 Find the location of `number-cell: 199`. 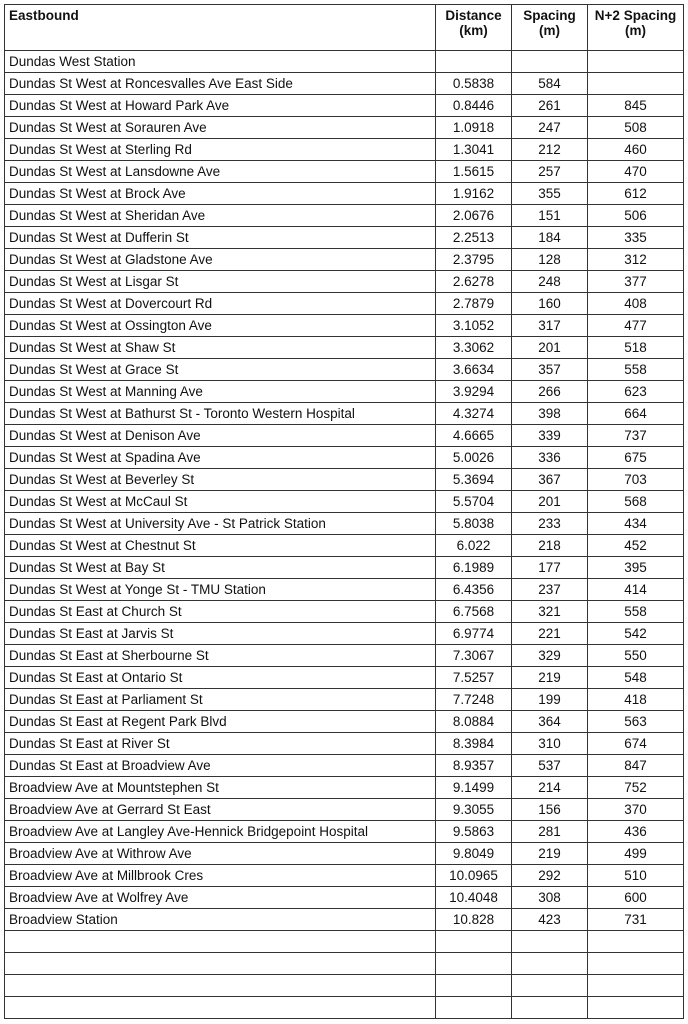

number-cell: 199 is located at coordinates (549, 699).